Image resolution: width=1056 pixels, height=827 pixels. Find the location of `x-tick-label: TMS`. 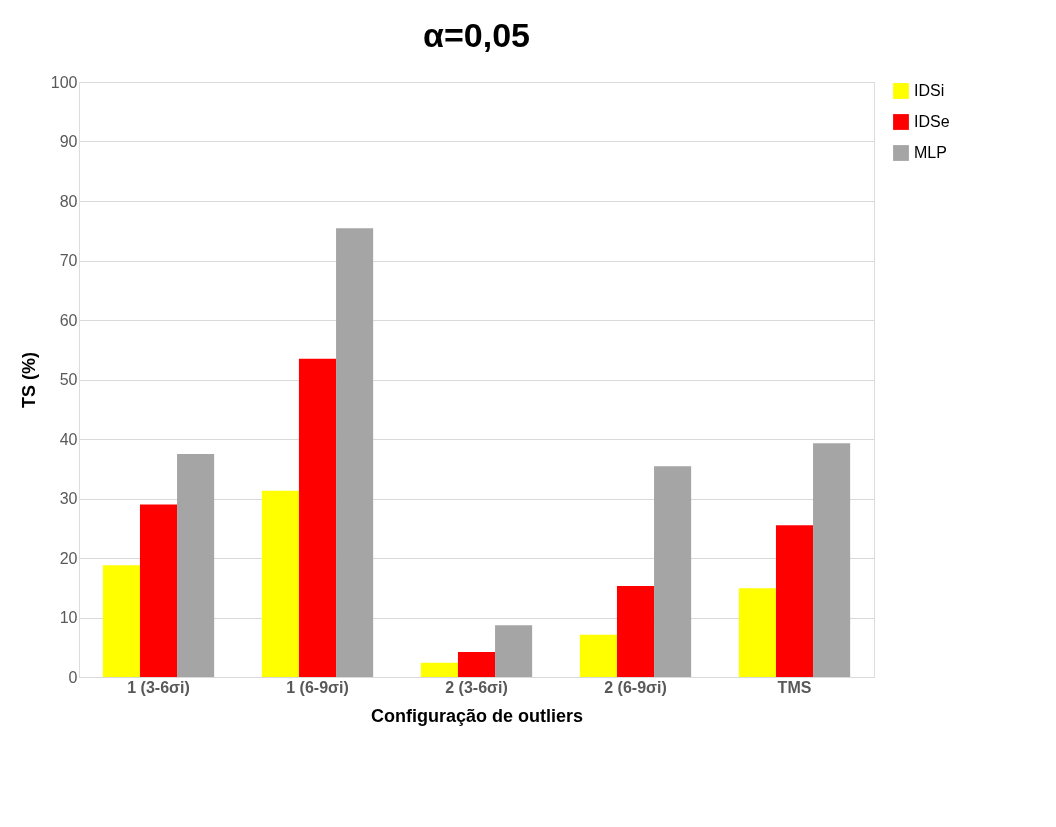

x-tick-label: TMS is located at coordinates (794, 687).